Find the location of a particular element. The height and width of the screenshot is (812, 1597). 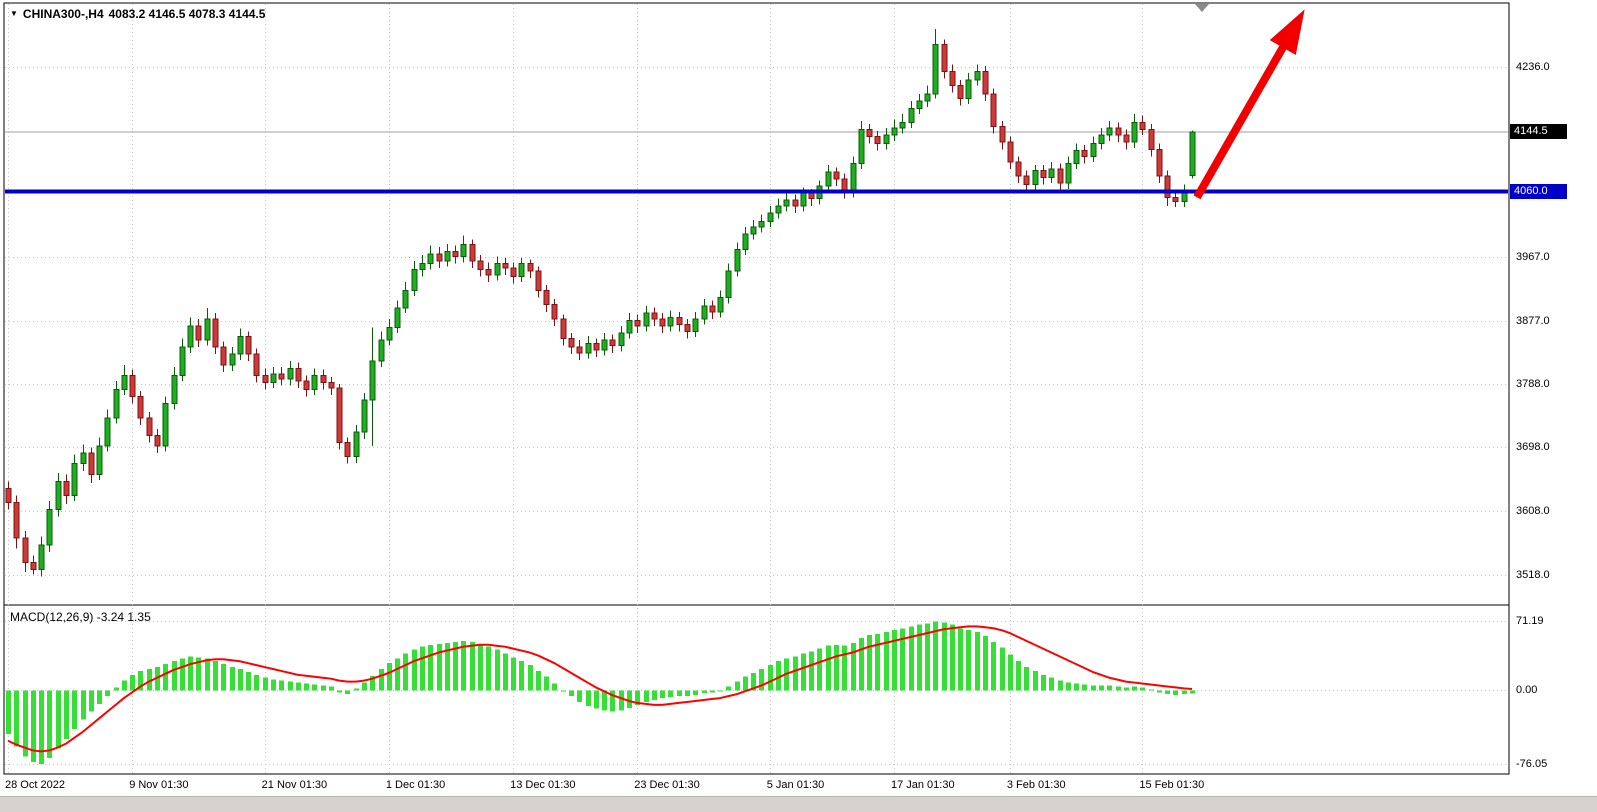

symbol-triangle-icon: ▼ is located at coordinates (14, 13).